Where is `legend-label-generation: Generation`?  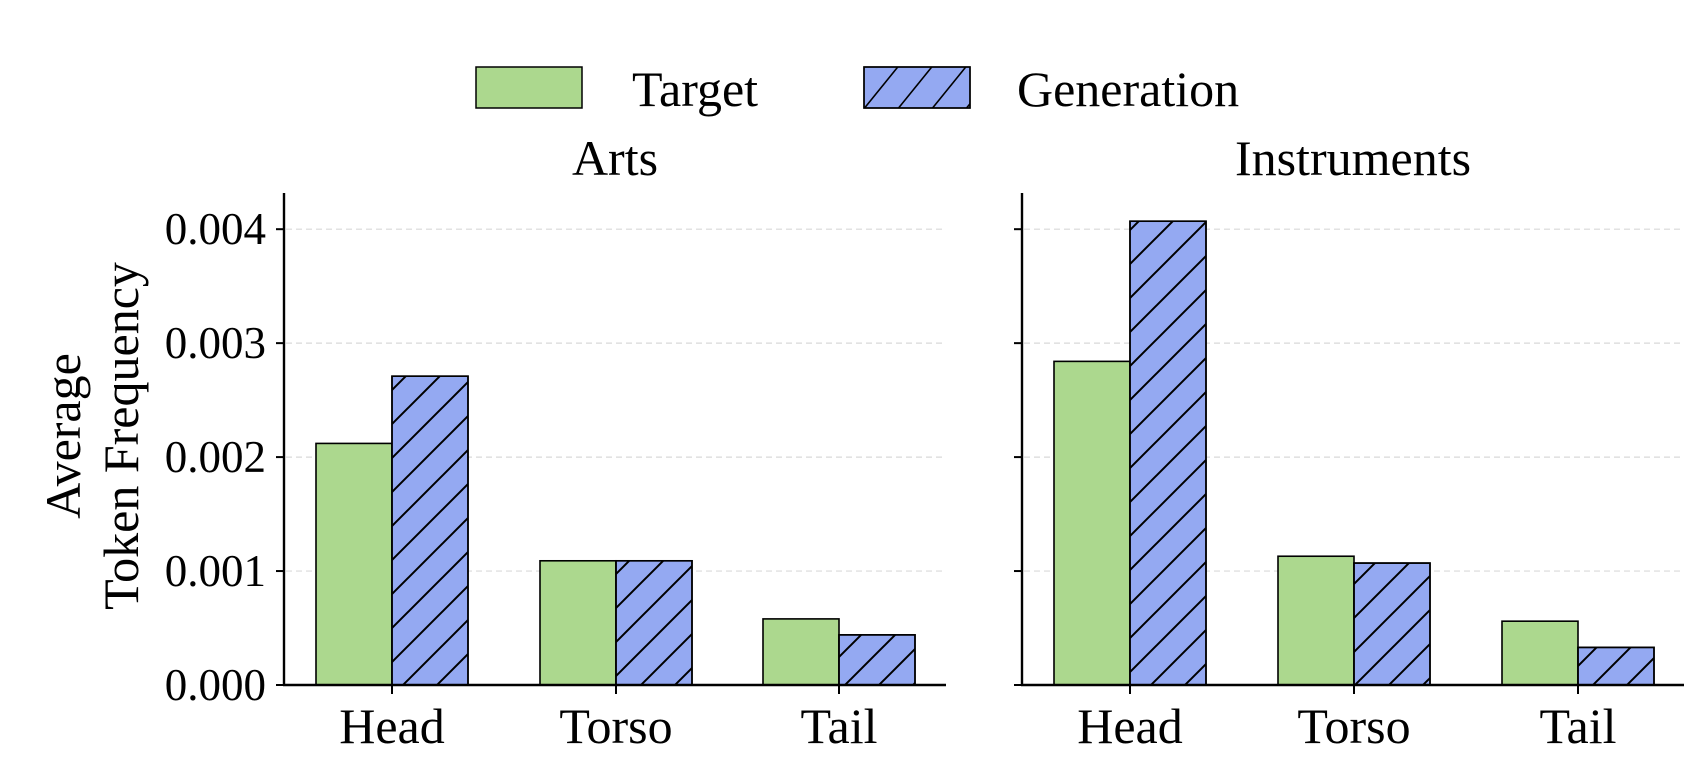 legend-label-generation: Generation is located at coordinates (1128, 89).